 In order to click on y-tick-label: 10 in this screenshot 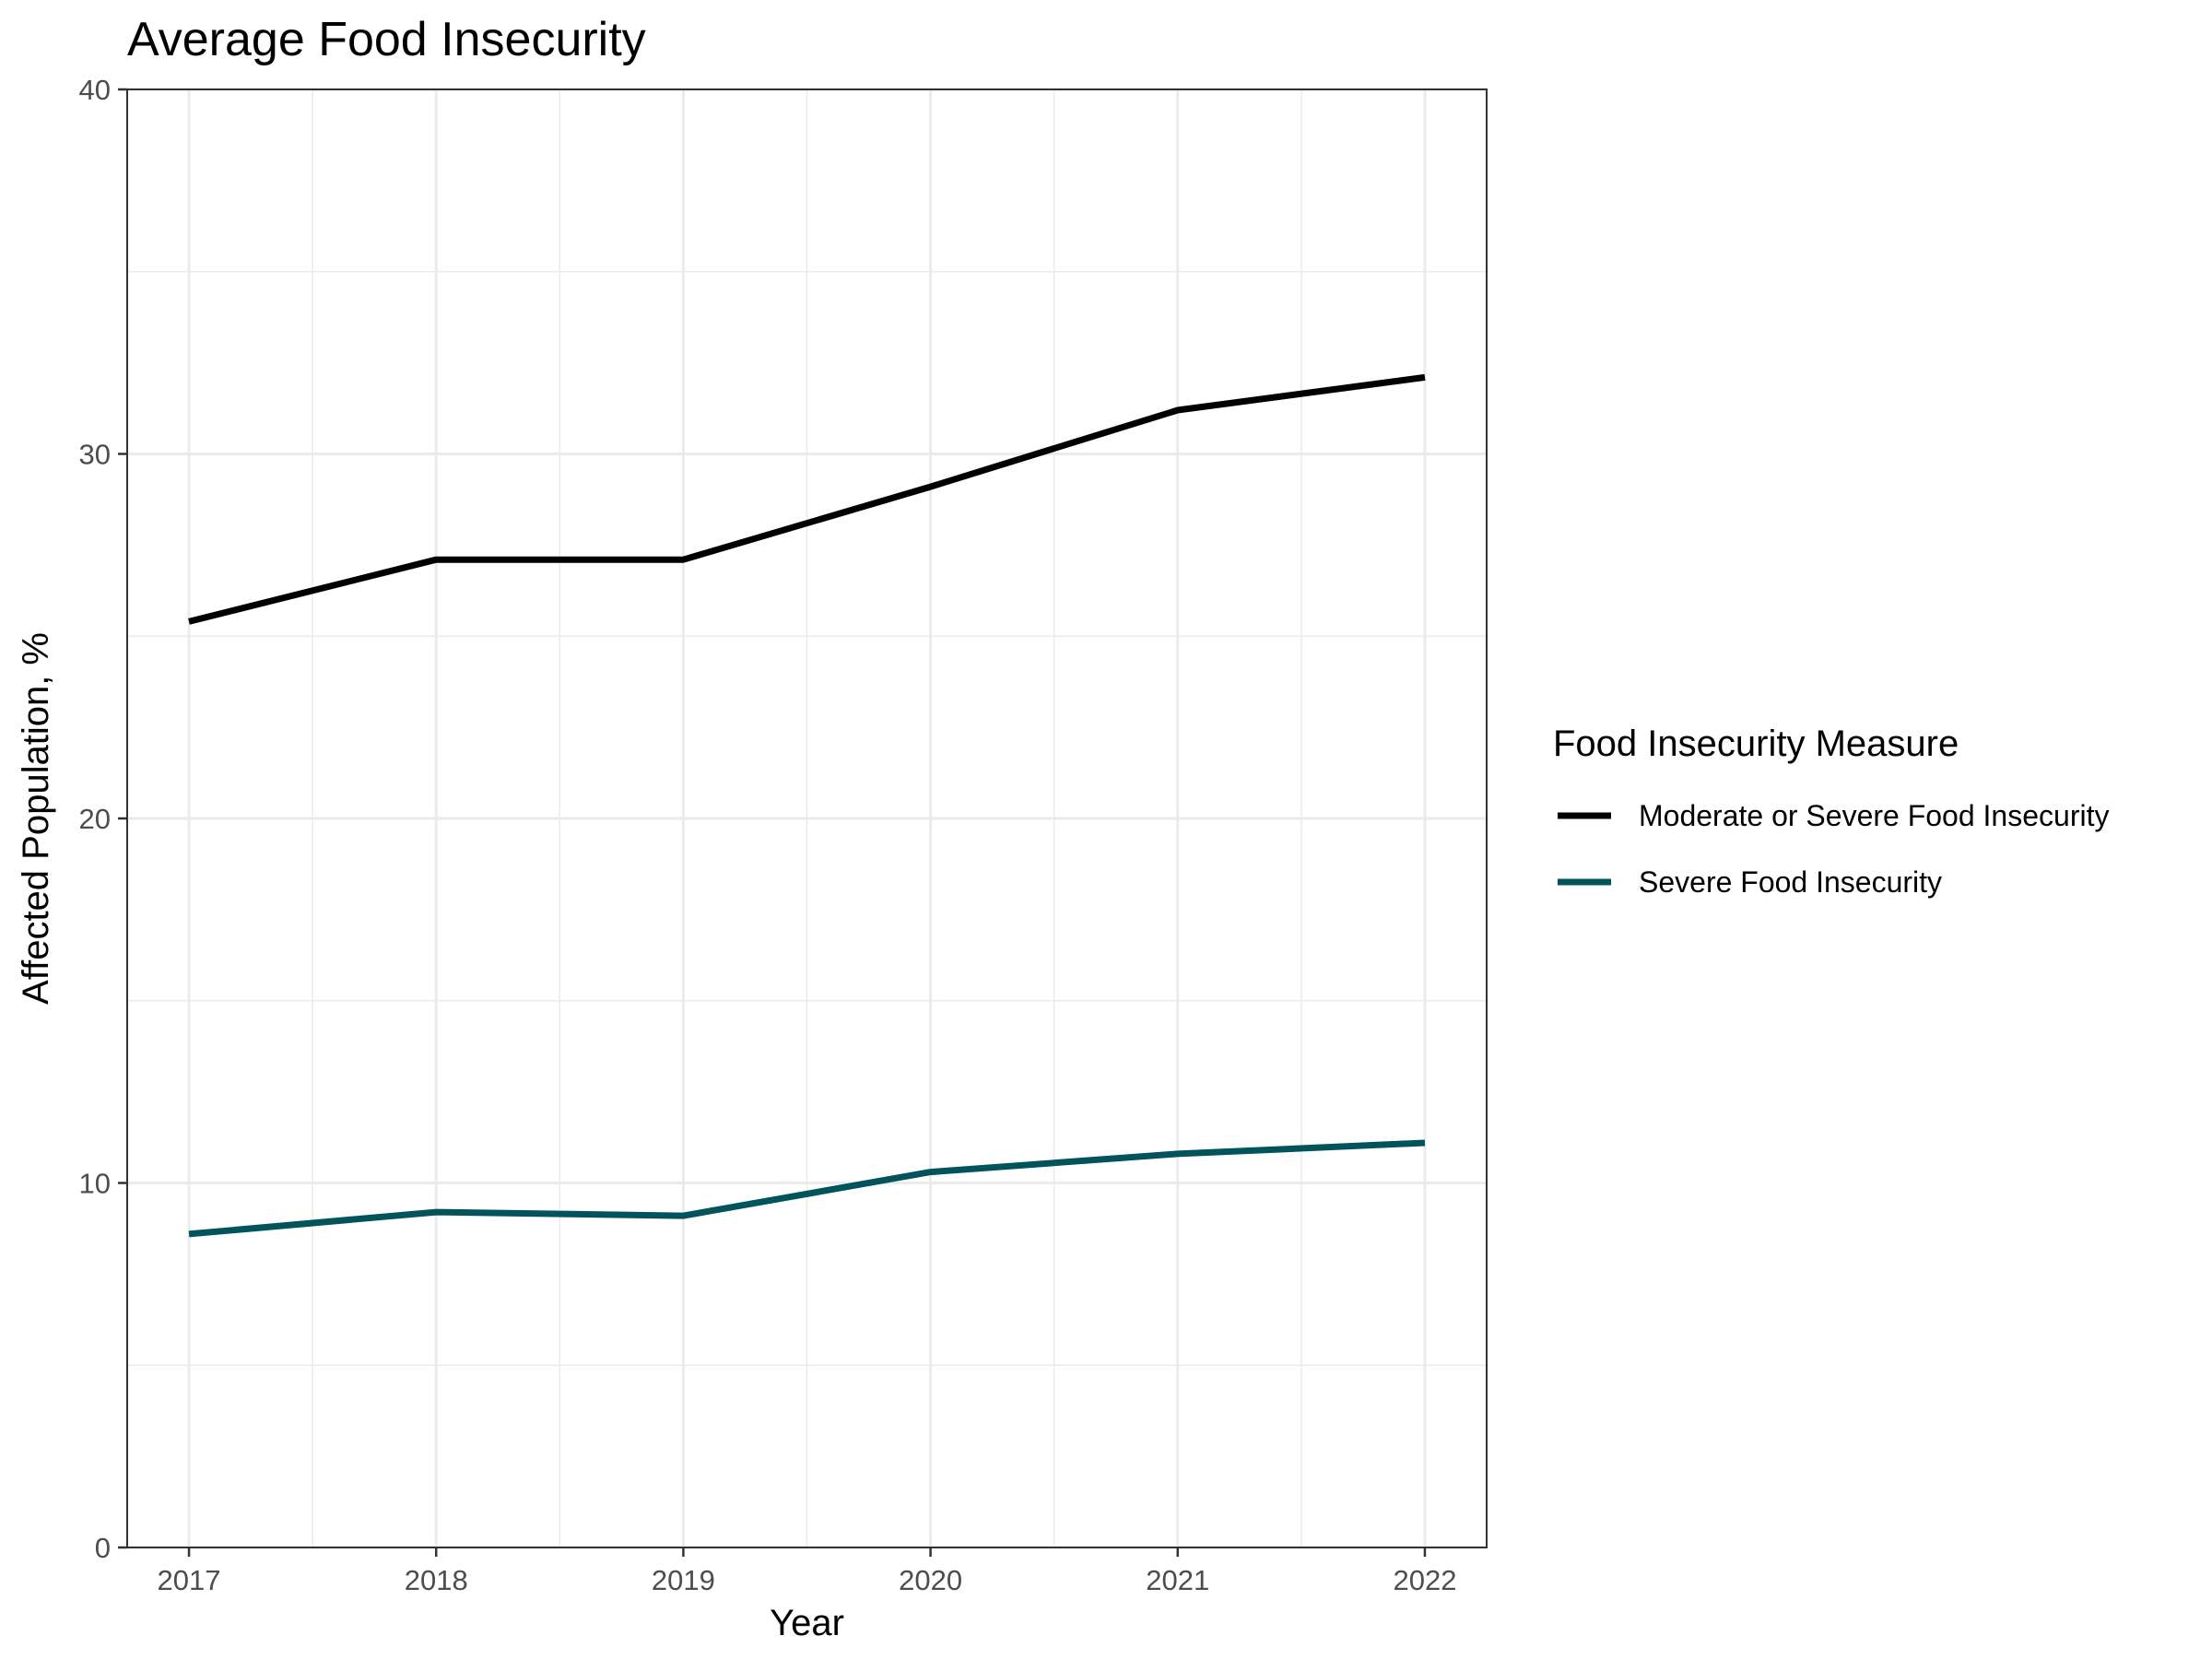, I will do `click(95, 1184)`.